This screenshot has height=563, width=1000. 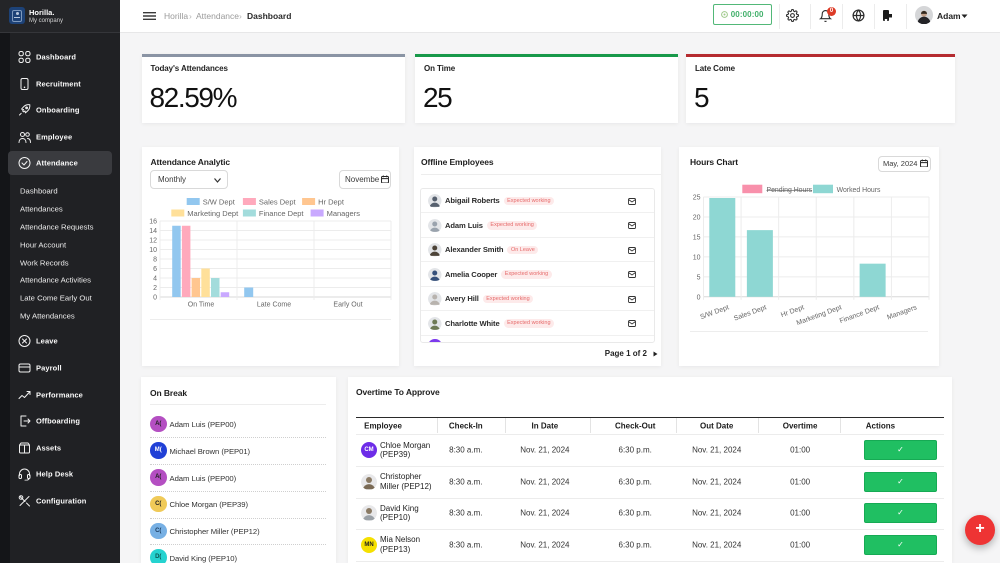 I want to click on svg-text: 14, so click(x=153, y=231).